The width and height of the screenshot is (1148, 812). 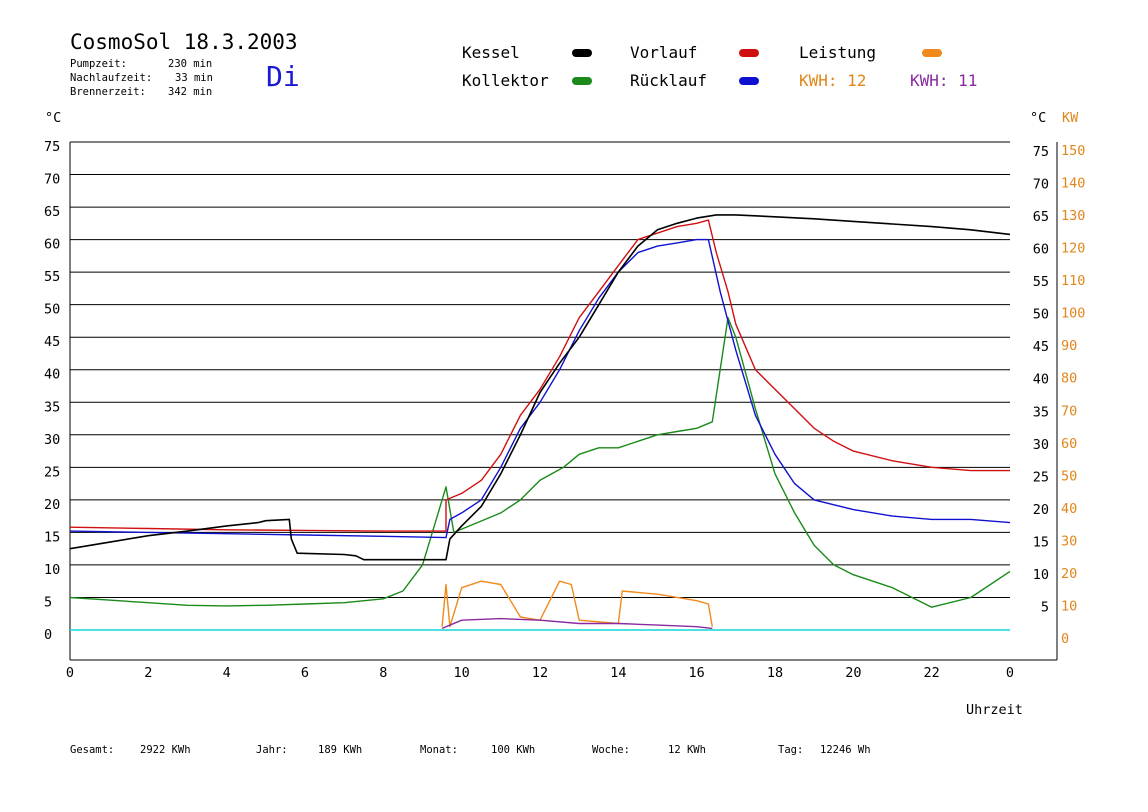 What do you see at coordinates (1041, 152) in the screenshot?
I see `y-tick-label-right: 75` at bounding box center [1041, 152].